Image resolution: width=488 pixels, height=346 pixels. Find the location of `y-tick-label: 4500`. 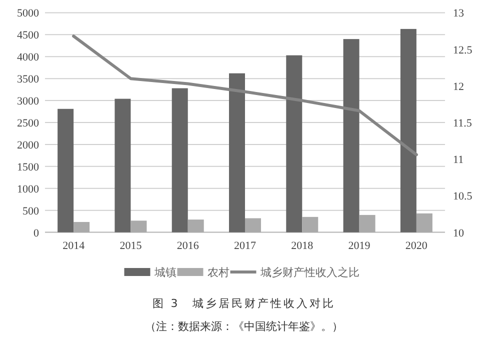

y-tick-label: 4500 is located at coordinates (28, 36).